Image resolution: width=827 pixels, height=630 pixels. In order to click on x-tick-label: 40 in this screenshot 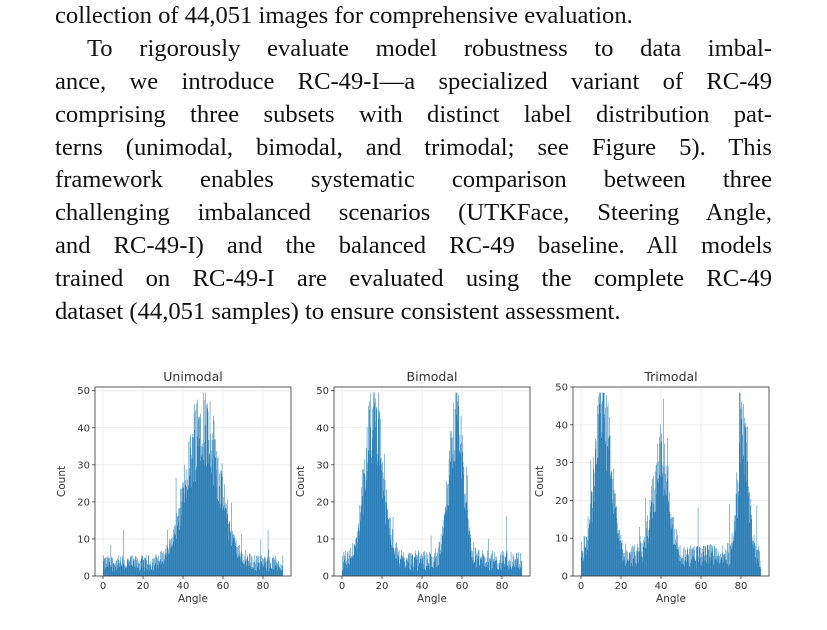, I will do `click(183, 586)`.